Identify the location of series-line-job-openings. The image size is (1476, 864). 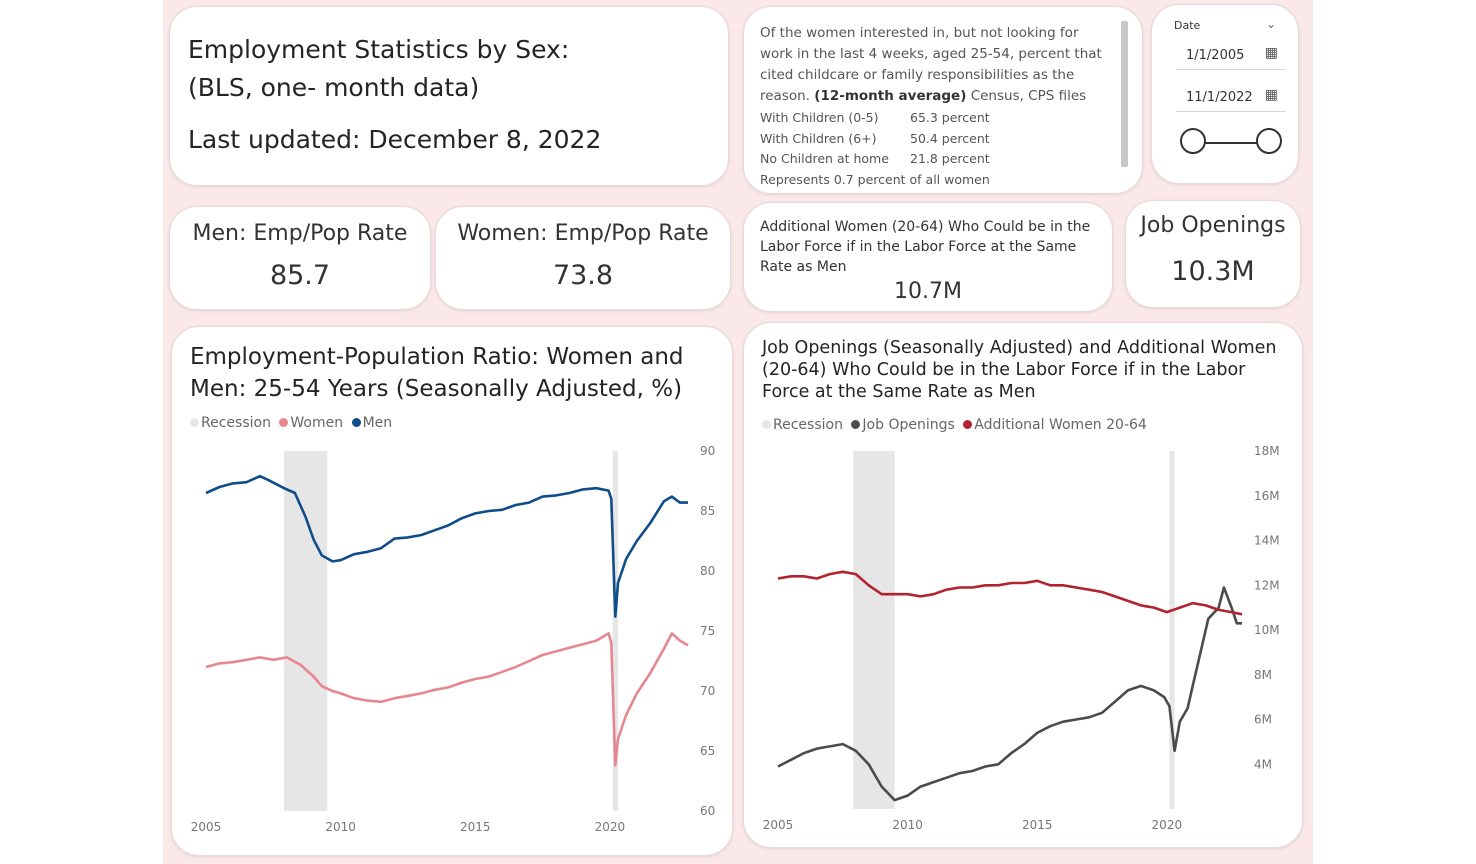
(1009, 694).